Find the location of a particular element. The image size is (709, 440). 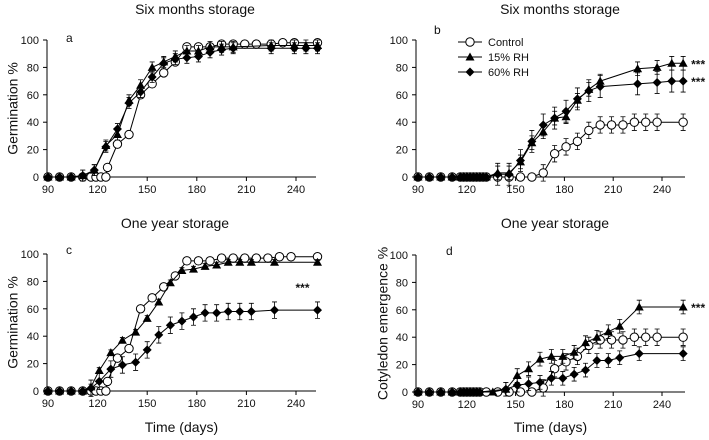

y-tick-label: 100 is located at coordinates (30, 255).